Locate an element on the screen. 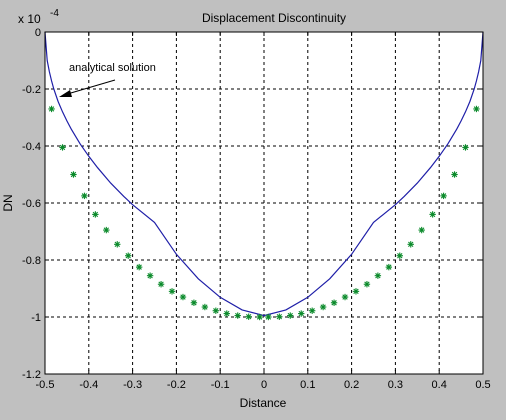  y-axis-label: DN is located at coordinates (8, 202).